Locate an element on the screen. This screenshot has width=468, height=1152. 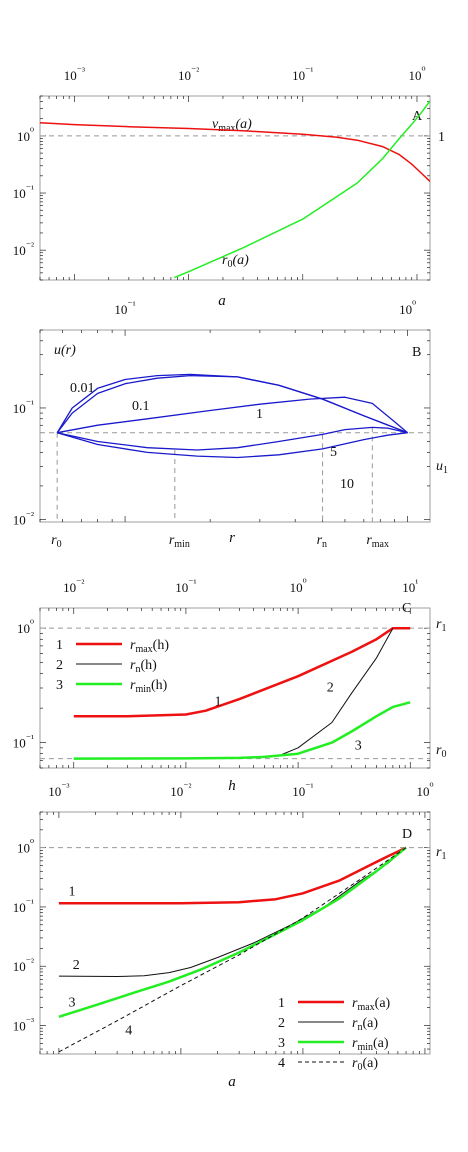
panel-b-curve-label-01: 0.1 is located at coordinates (141, 406).